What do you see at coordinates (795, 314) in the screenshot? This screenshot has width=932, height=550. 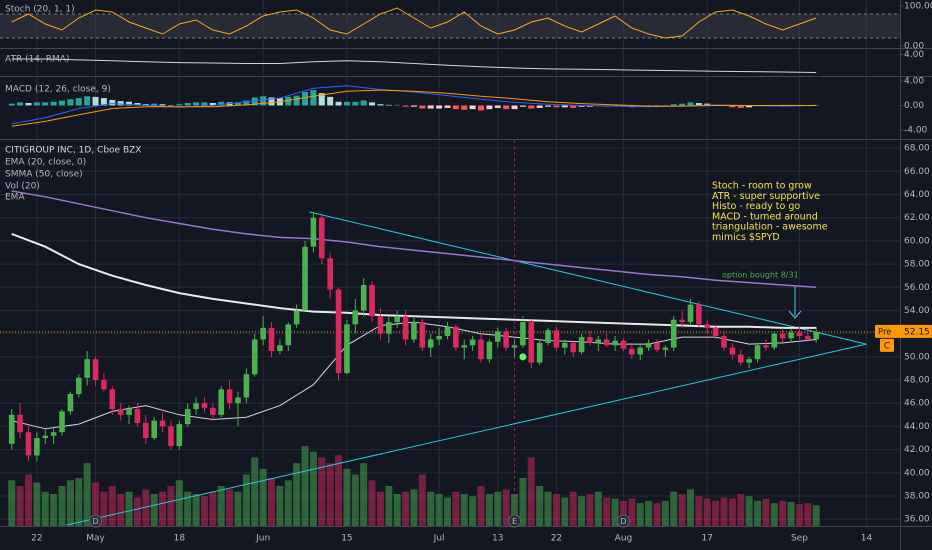 I see `annotation-arrowhead` at bounding box center [795, 314].